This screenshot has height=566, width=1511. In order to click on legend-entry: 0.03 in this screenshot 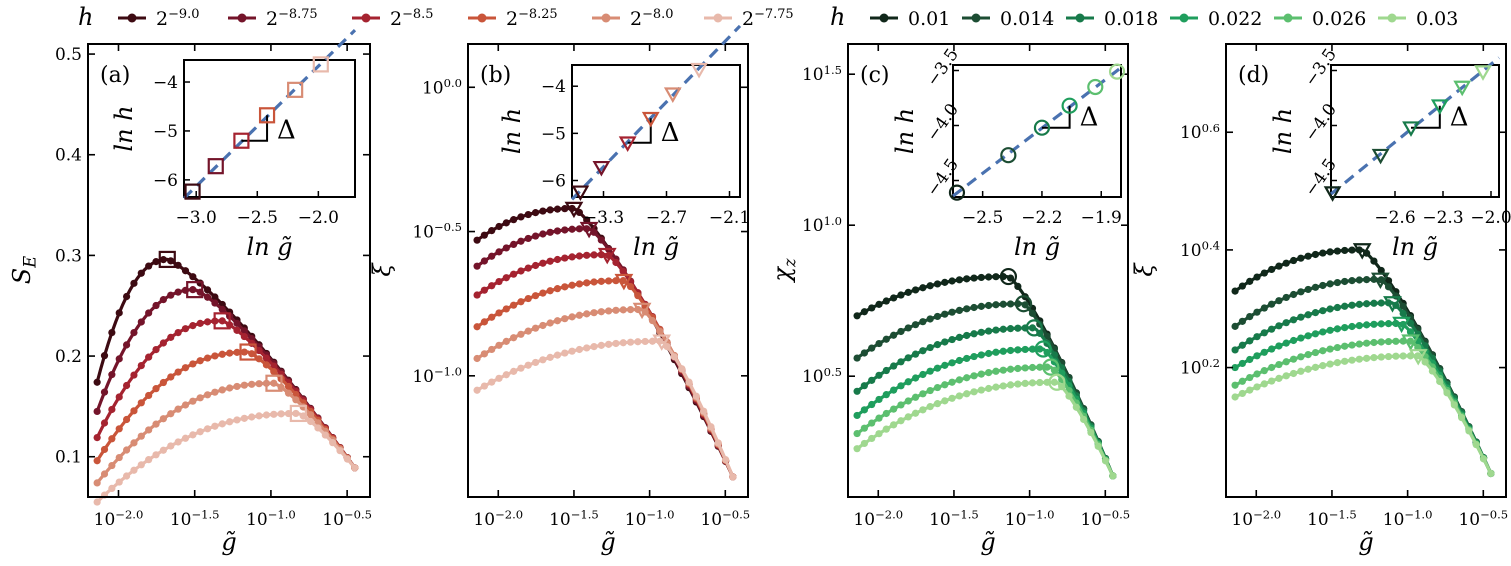, I will do `click(1437, 19)`.